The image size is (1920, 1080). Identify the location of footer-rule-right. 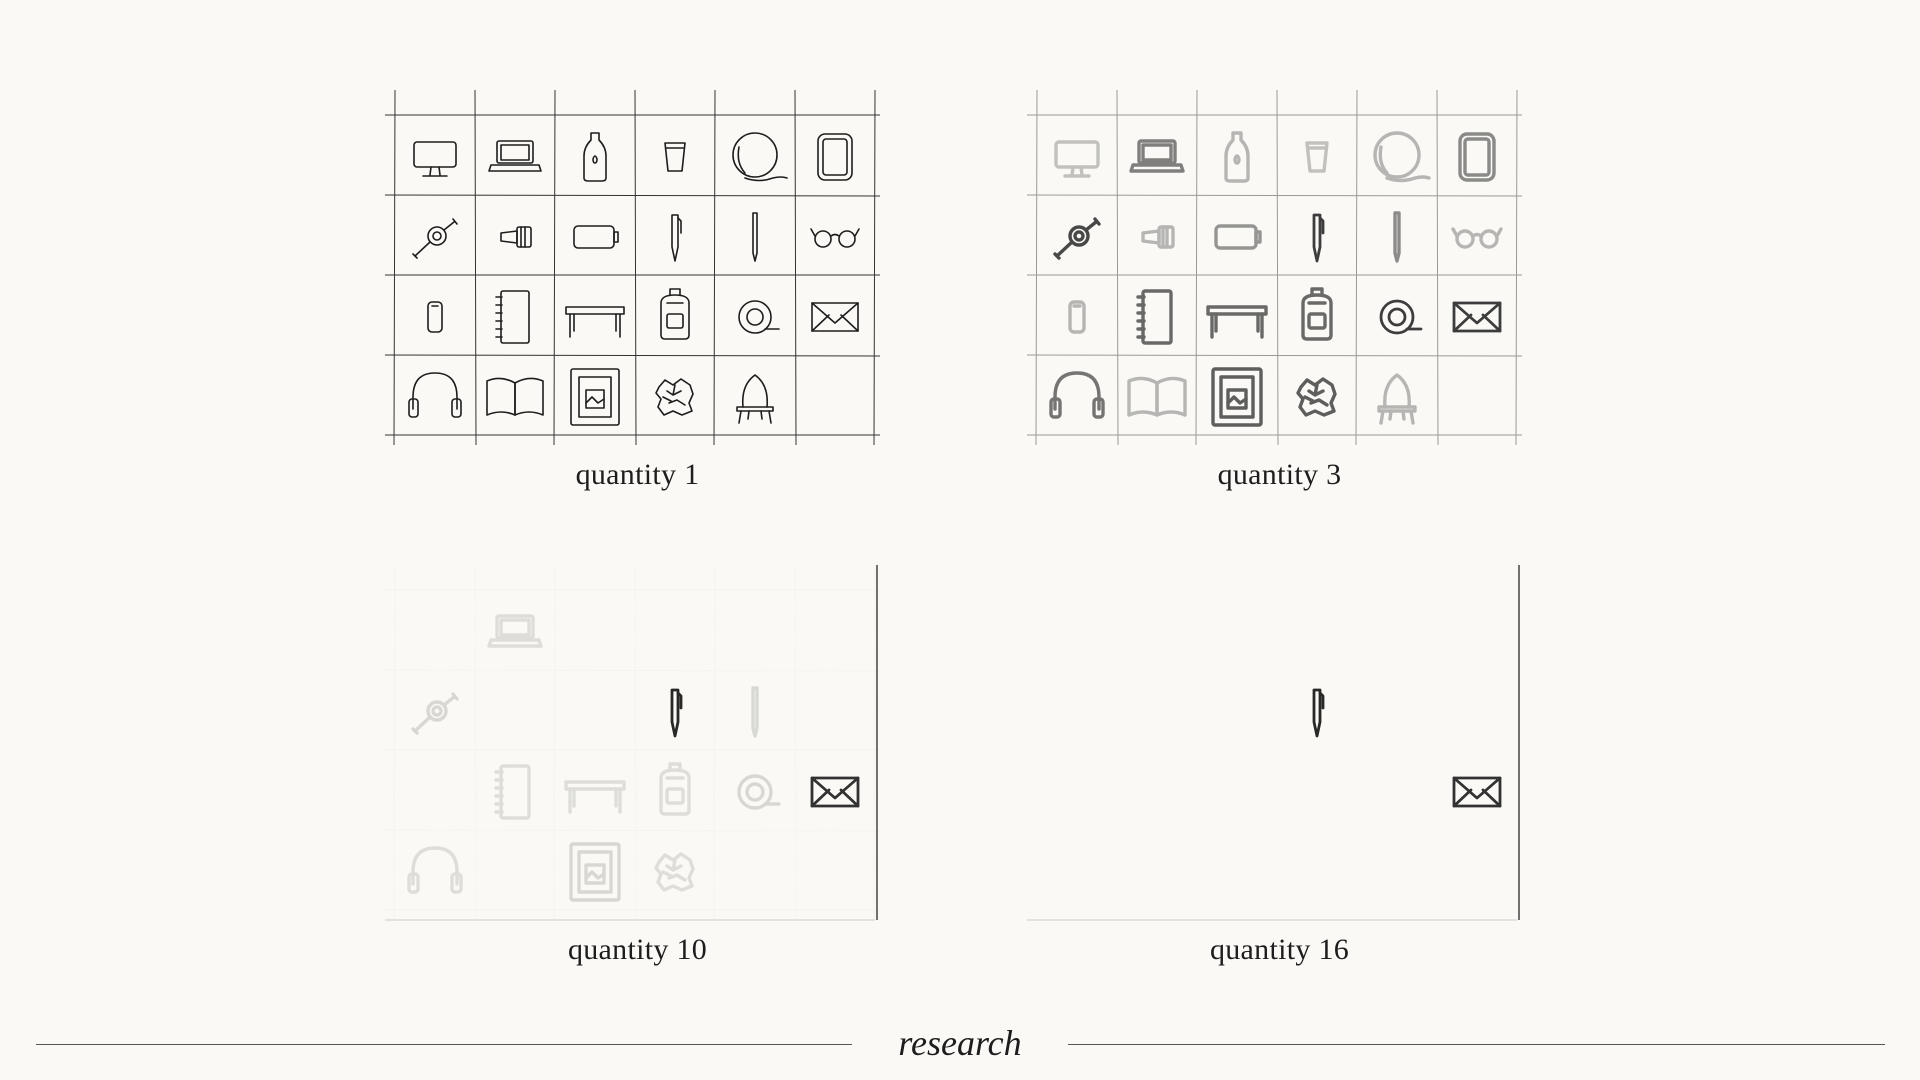
(1476, 1044).